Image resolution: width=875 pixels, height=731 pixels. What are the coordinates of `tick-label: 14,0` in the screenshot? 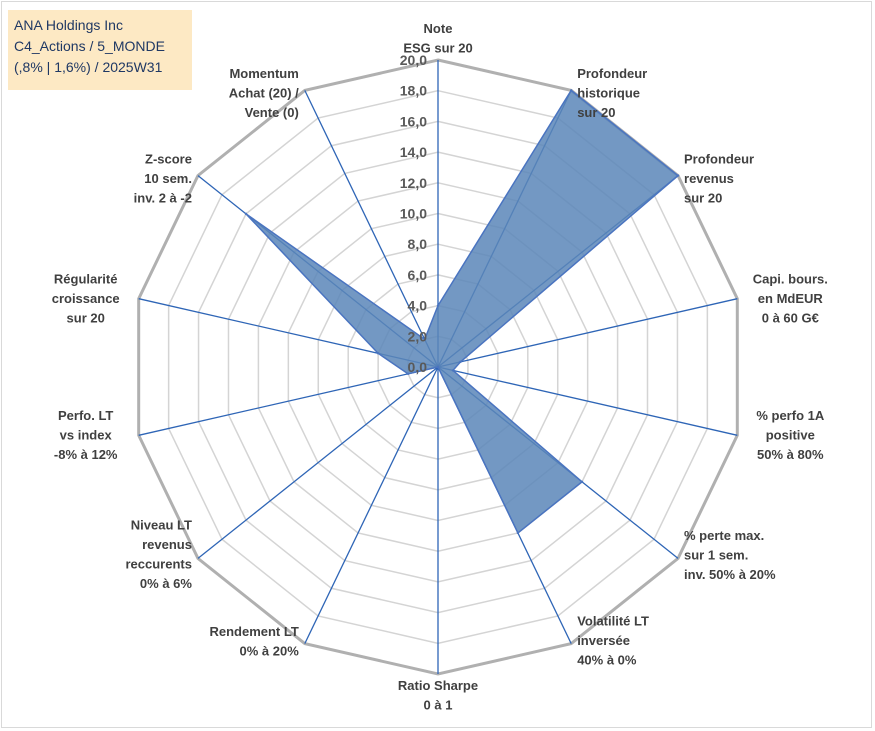 It's located at (413, 152).